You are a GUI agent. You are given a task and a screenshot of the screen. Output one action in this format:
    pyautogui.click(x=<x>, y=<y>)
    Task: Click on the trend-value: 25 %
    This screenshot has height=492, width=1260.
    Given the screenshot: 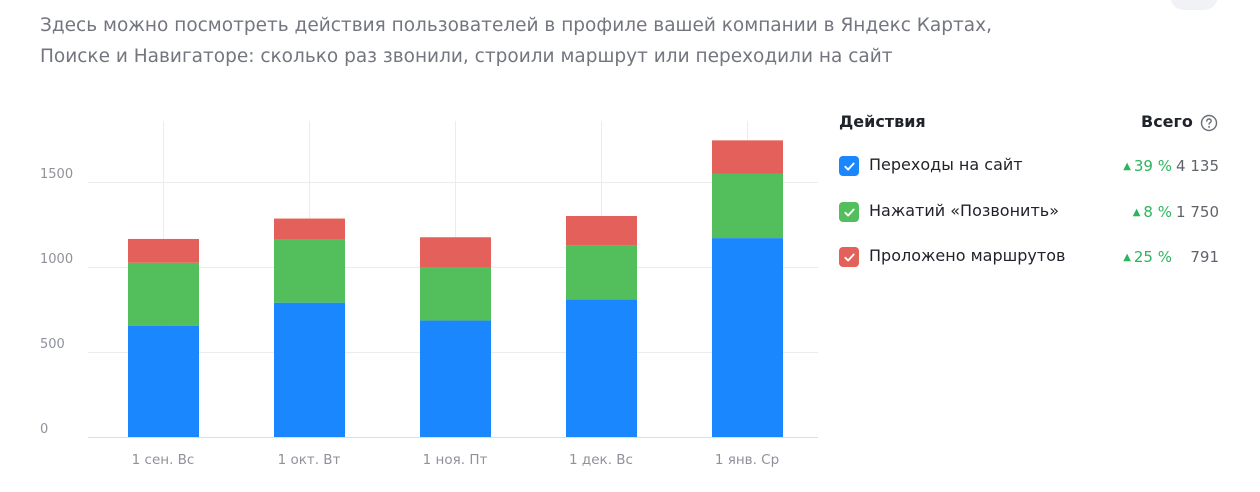 What is the action you would take?
    pyautogui.click(x=1152, y=257)
    